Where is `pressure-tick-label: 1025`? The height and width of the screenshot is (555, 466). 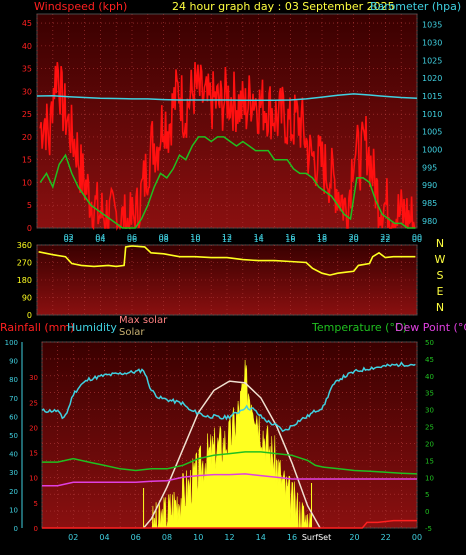
pressure-tick-label: 1025 is located at coordinates (432, 60).